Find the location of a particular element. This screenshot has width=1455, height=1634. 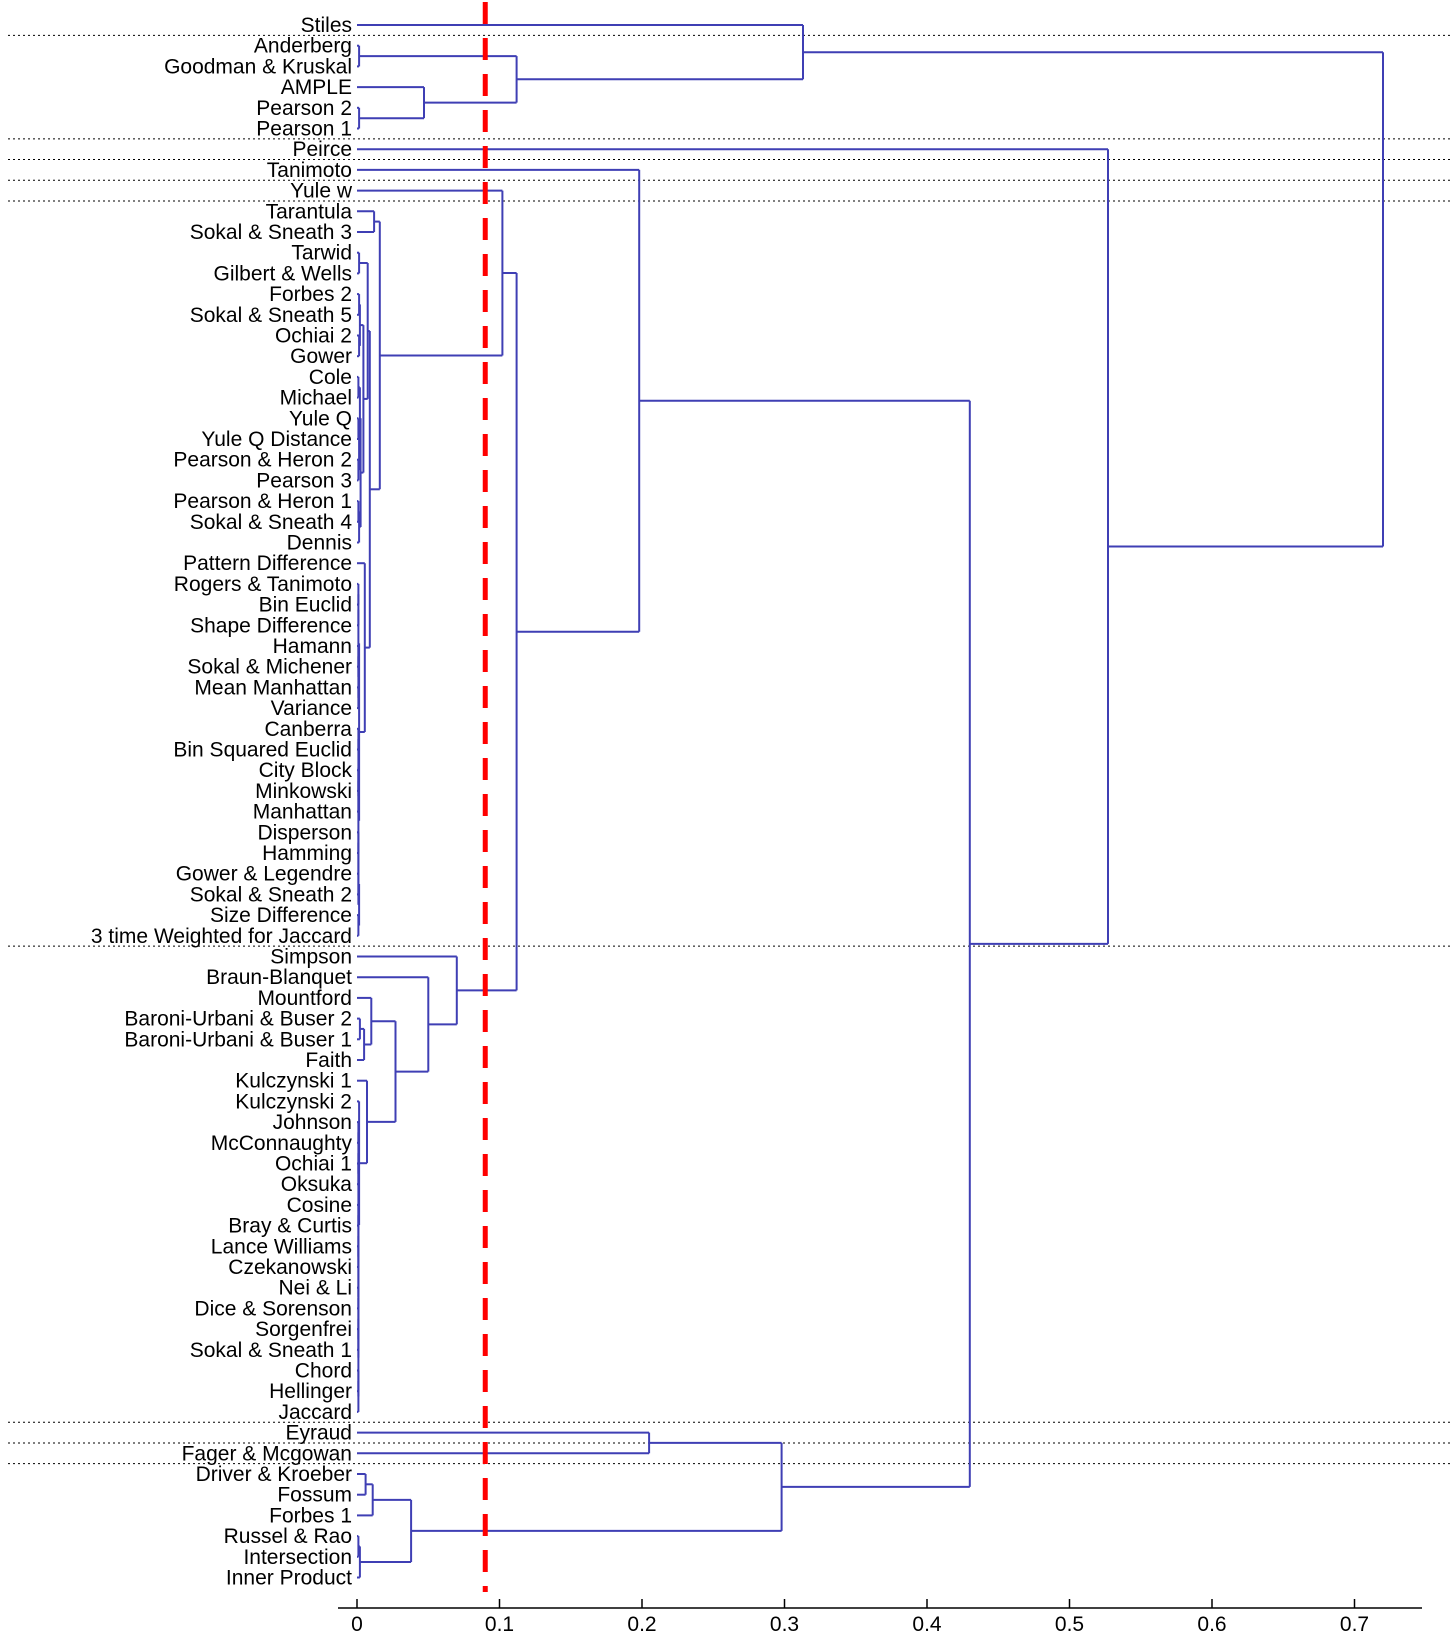

leaf-label-tarwid: Tarwid is located at coordinates (321, 253).